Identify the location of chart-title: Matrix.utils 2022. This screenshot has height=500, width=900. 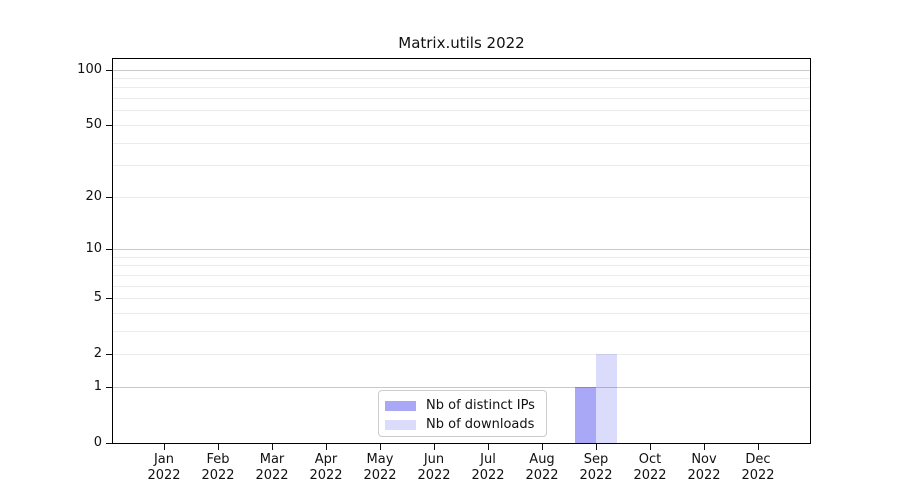
(461, 43).